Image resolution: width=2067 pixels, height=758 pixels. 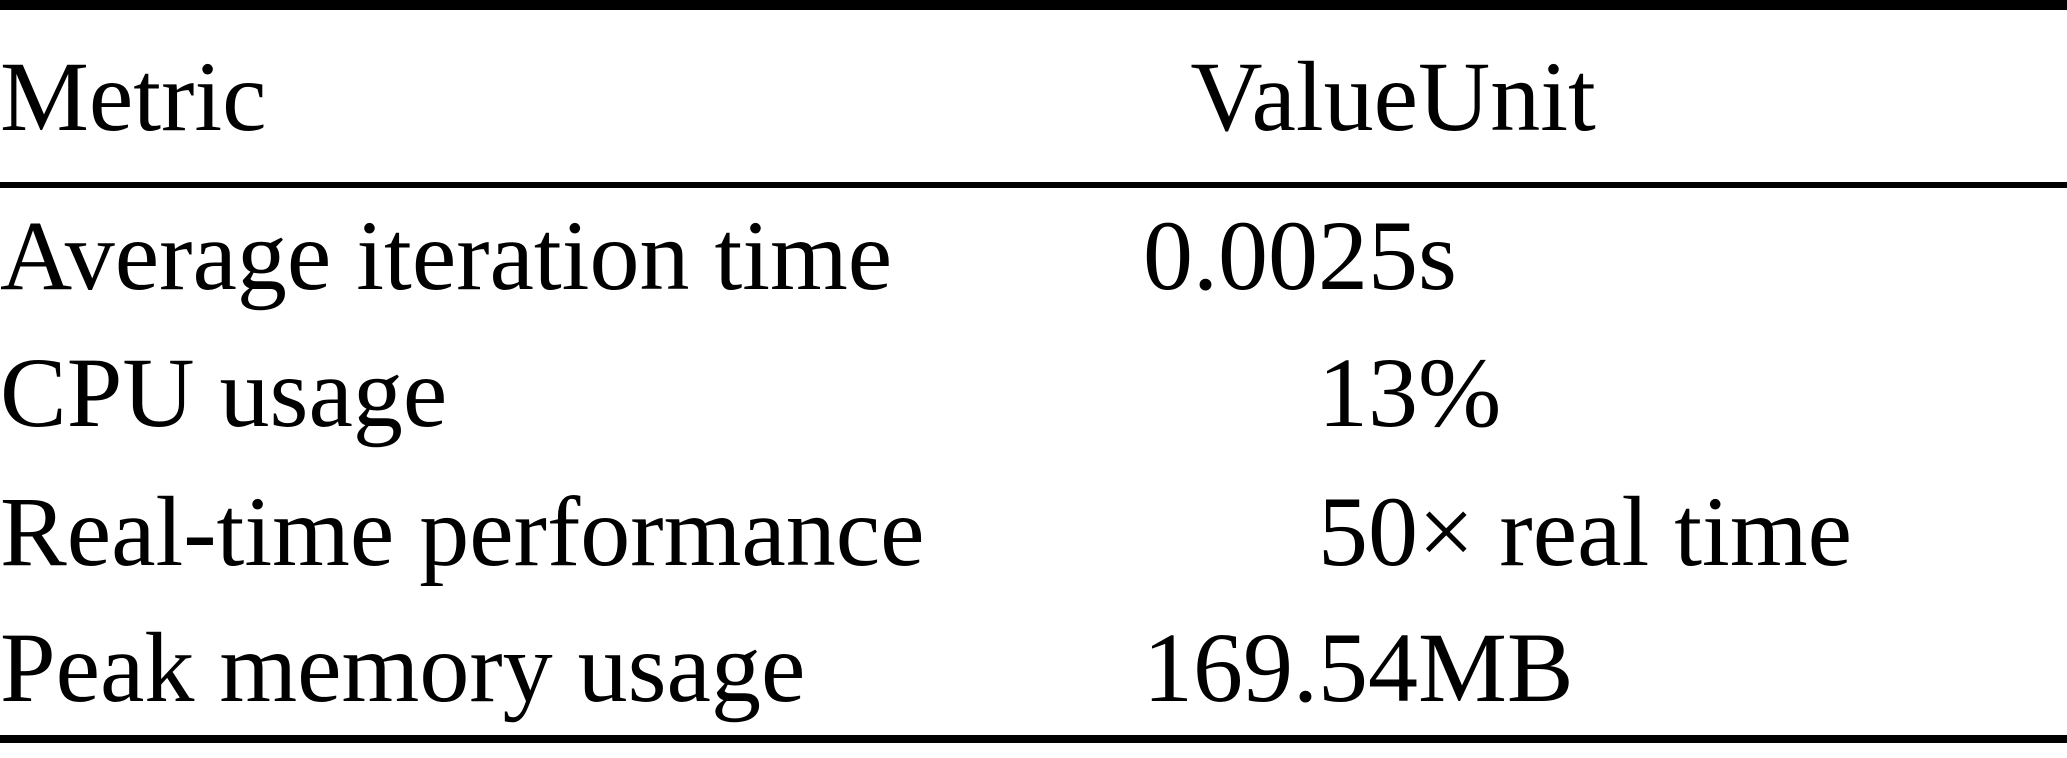 I want to click on unit-cell: s, so click(x=1437, y=256).